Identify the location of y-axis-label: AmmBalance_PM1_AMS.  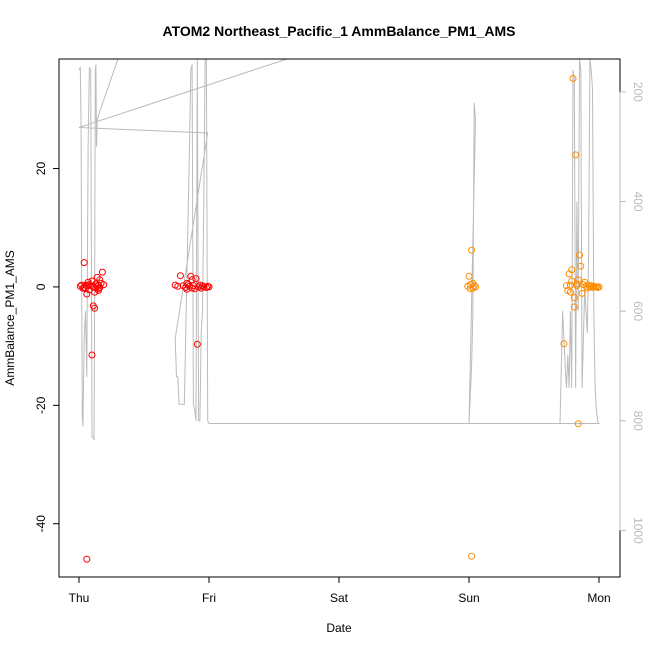
(10, 317).